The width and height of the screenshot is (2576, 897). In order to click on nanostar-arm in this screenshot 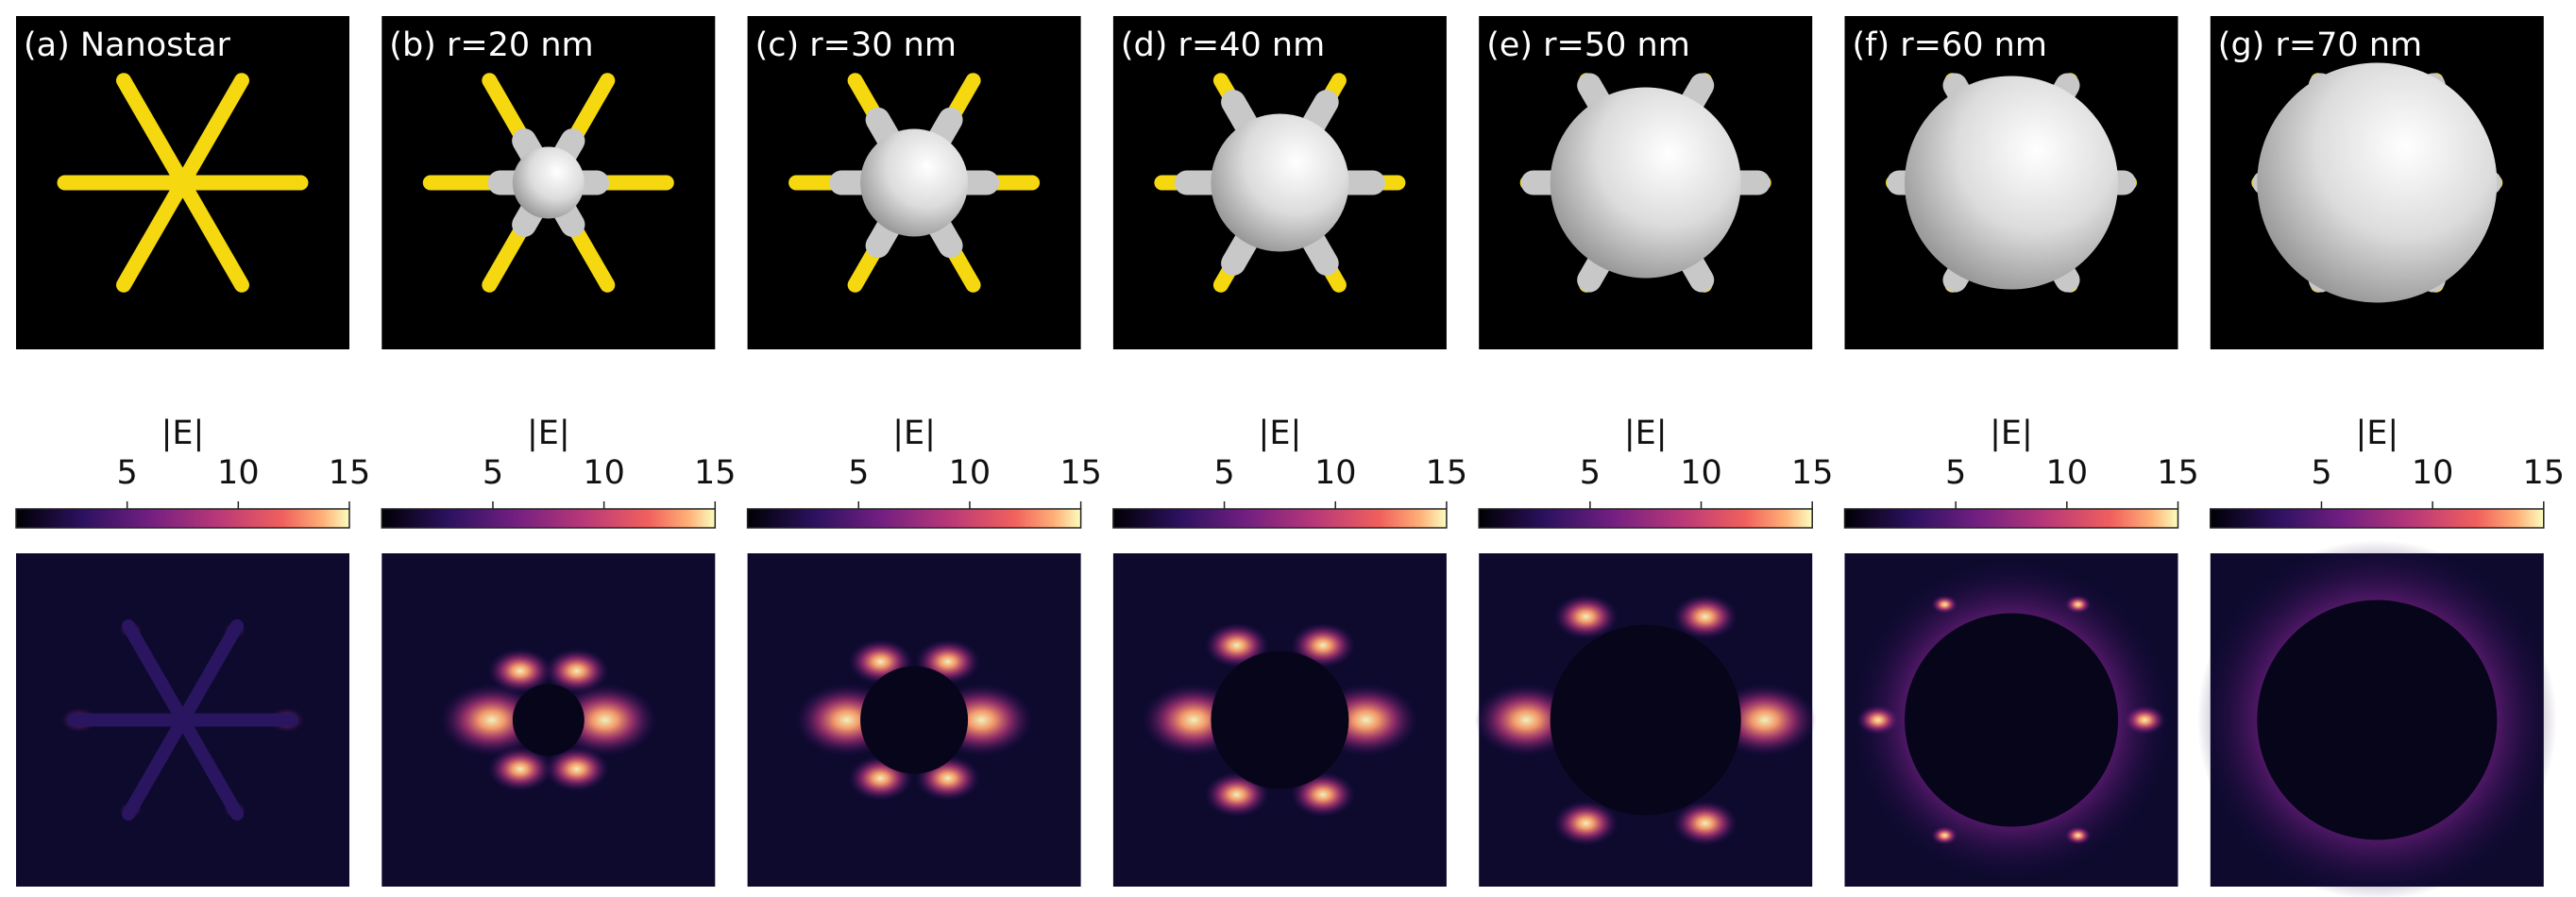, I will do `click(182, 183)`.